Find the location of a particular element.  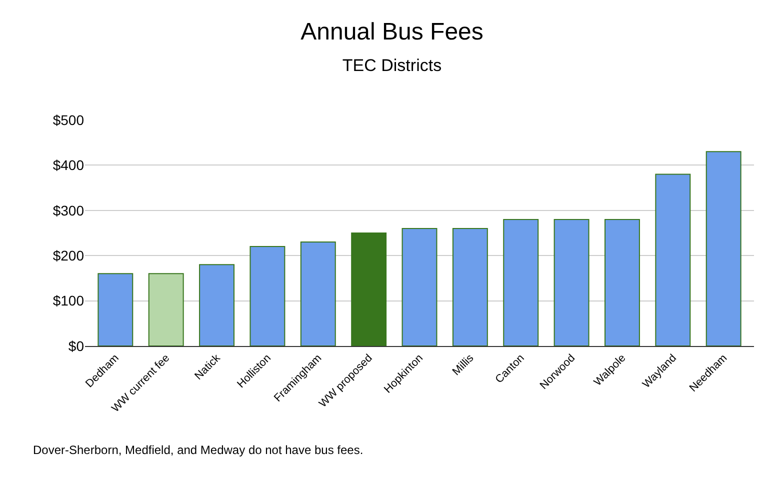

y-tick-label: $200 is located at coordinates (68, 256).